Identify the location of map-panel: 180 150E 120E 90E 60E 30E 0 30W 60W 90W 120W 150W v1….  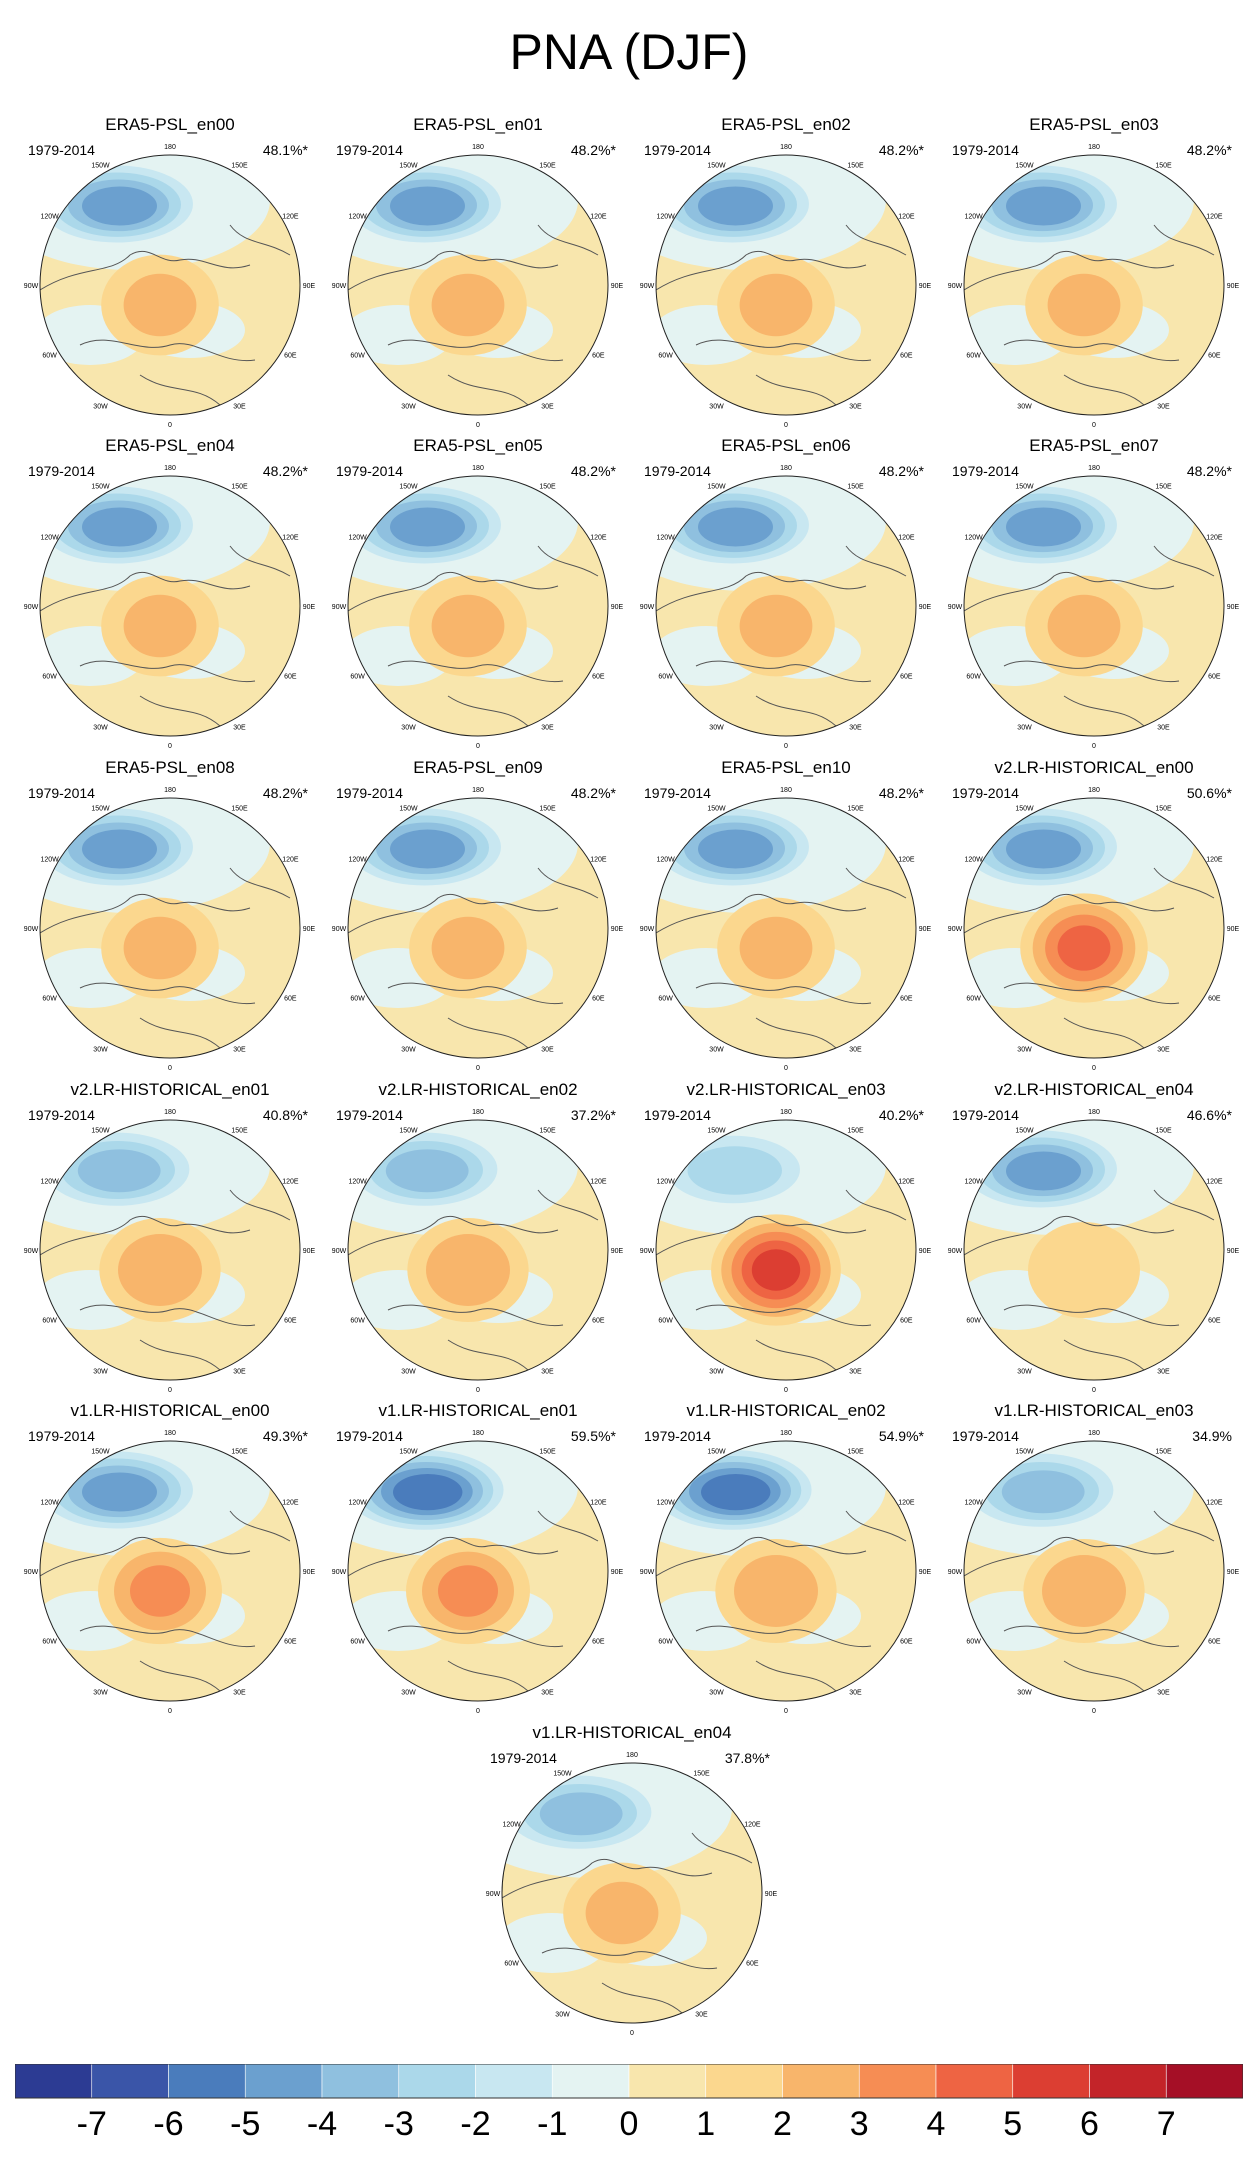
(1094, 1561).